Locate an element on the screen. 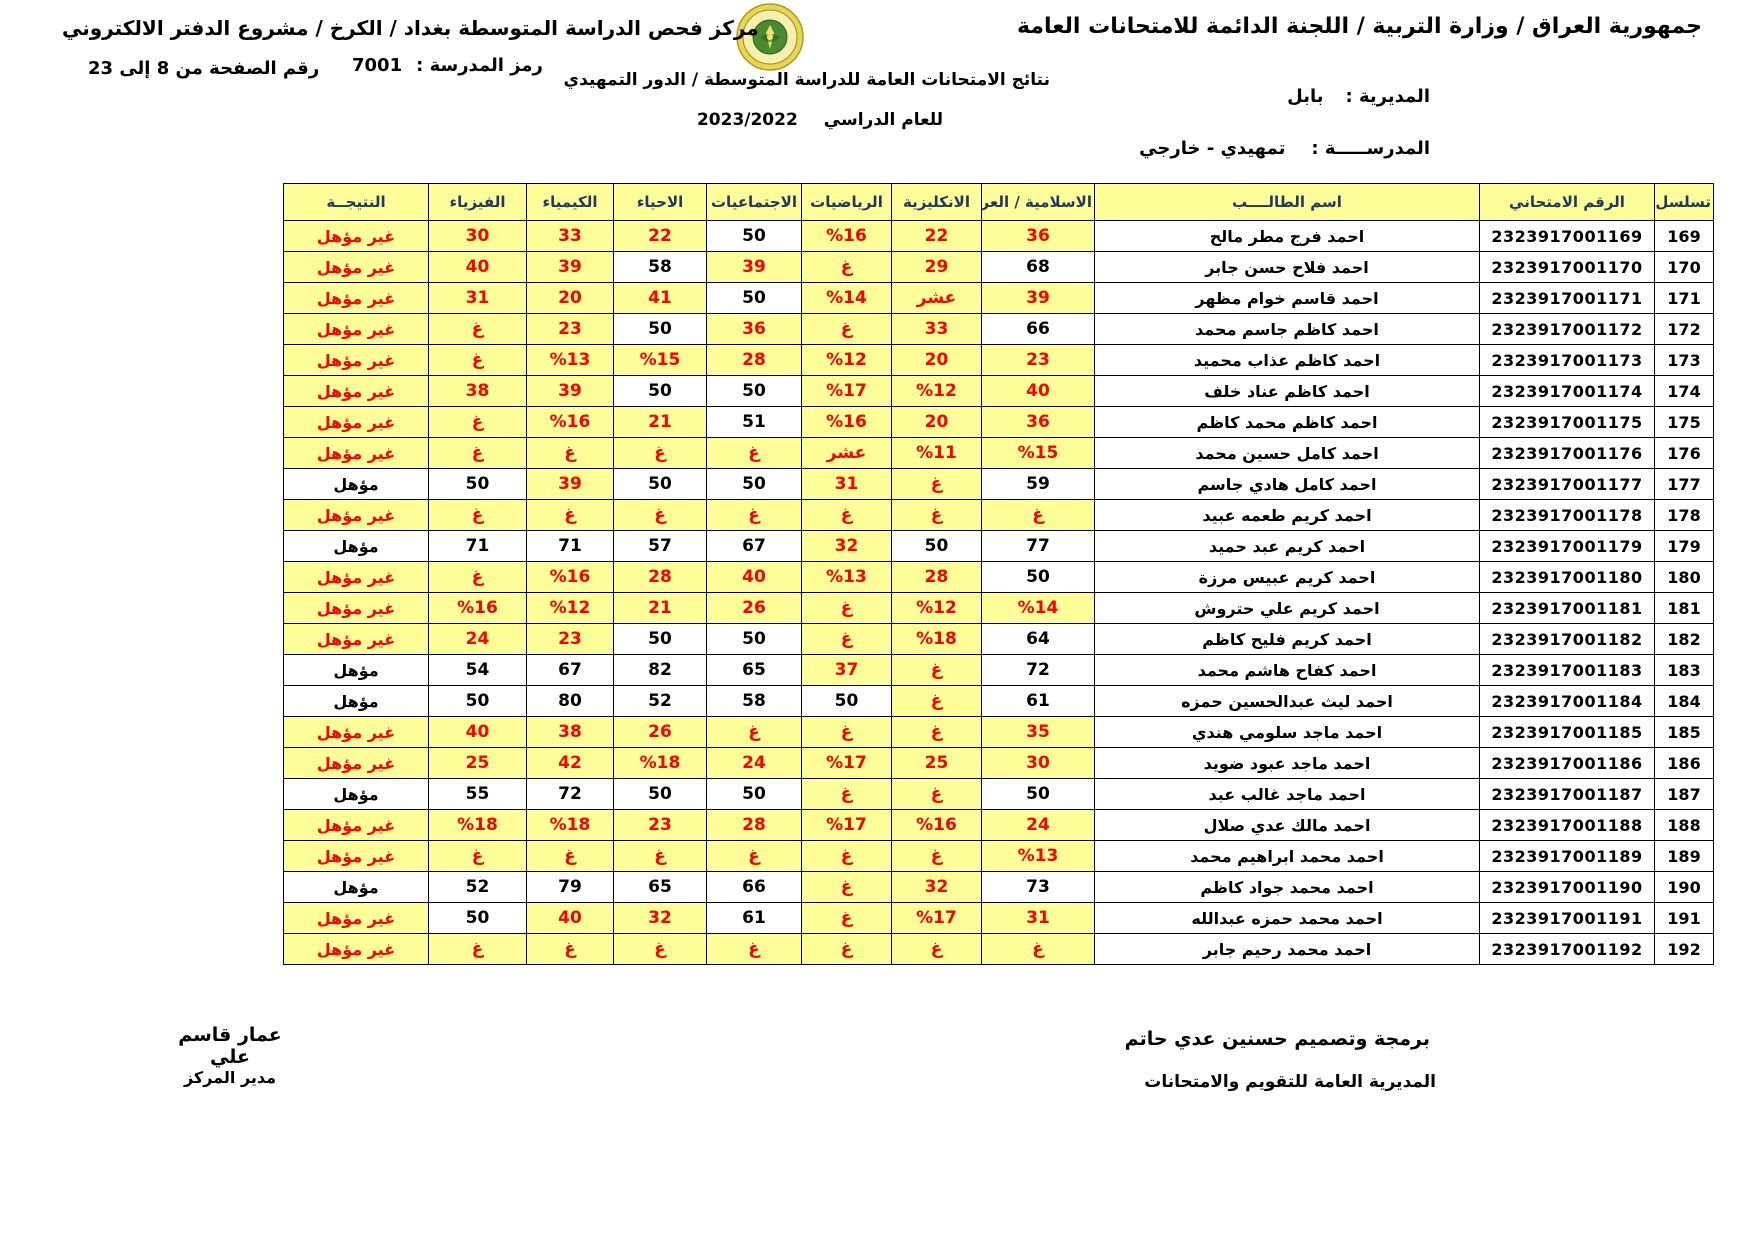 The image size is (1754, 1241). score-cell: 26 is located at coordinates (660, 732).